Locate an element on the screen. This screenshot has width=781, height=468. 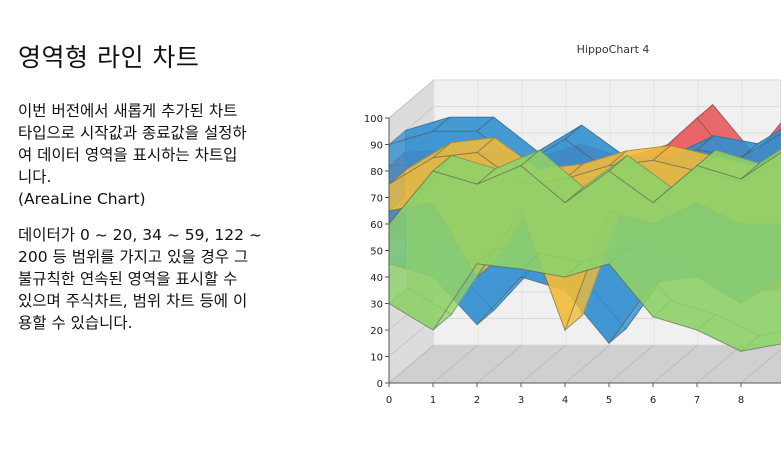
y-tick-label: 0 is located at coordinates (380, 384).